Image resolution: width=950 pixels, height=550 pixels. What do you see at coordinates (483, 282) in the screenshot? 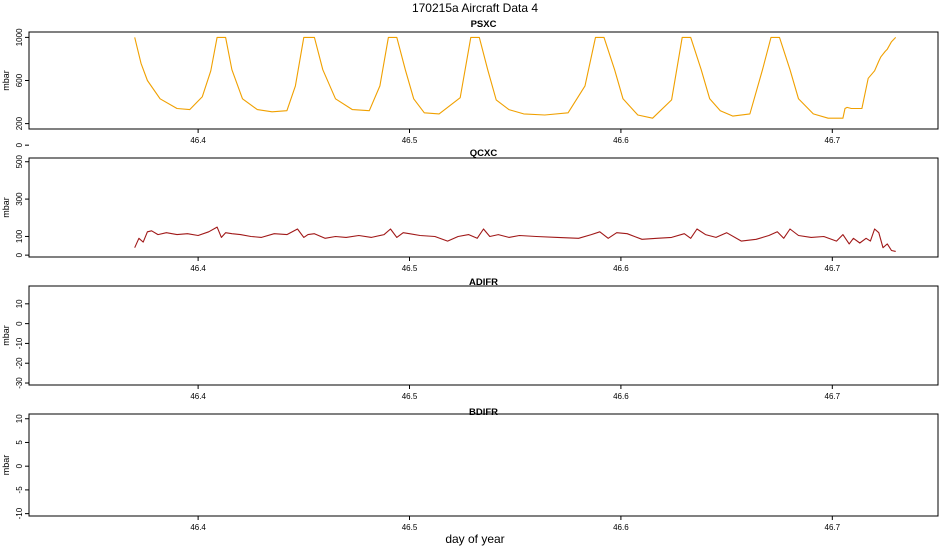
I see `panel-title: ADIFR` at bounding box center [483, 282].